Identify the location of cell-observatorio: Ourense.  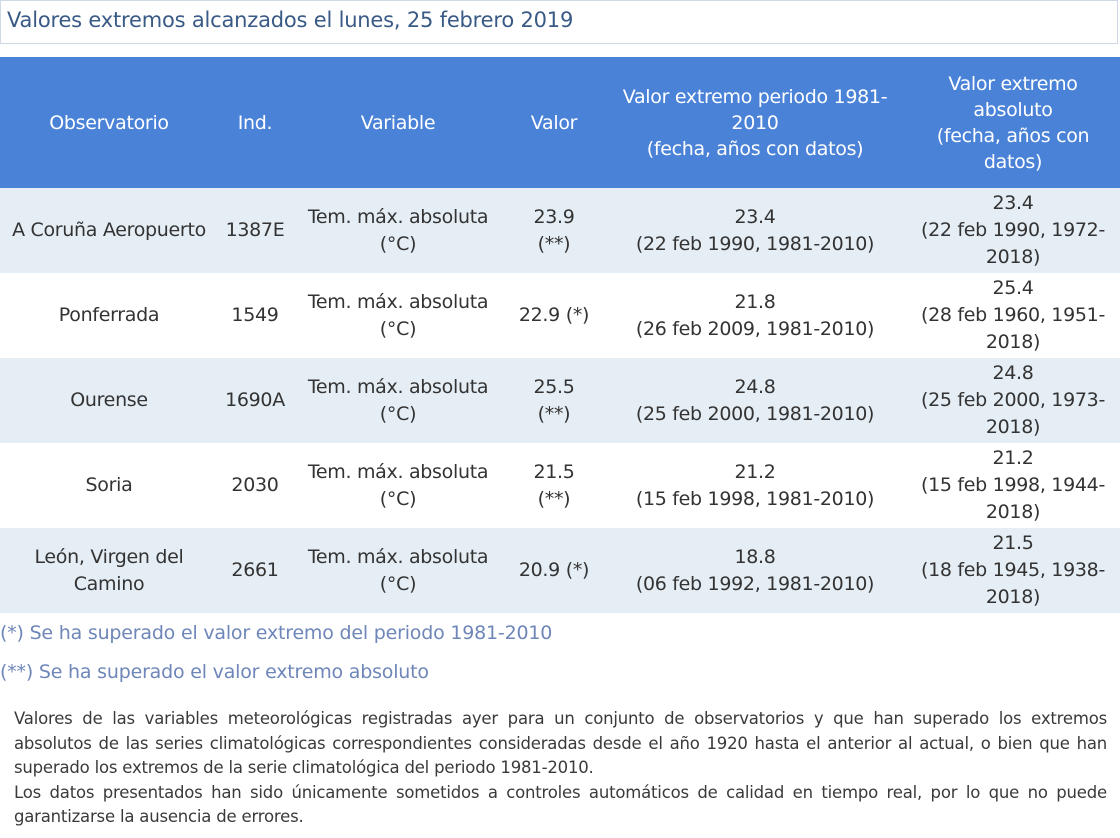
(109, 400).